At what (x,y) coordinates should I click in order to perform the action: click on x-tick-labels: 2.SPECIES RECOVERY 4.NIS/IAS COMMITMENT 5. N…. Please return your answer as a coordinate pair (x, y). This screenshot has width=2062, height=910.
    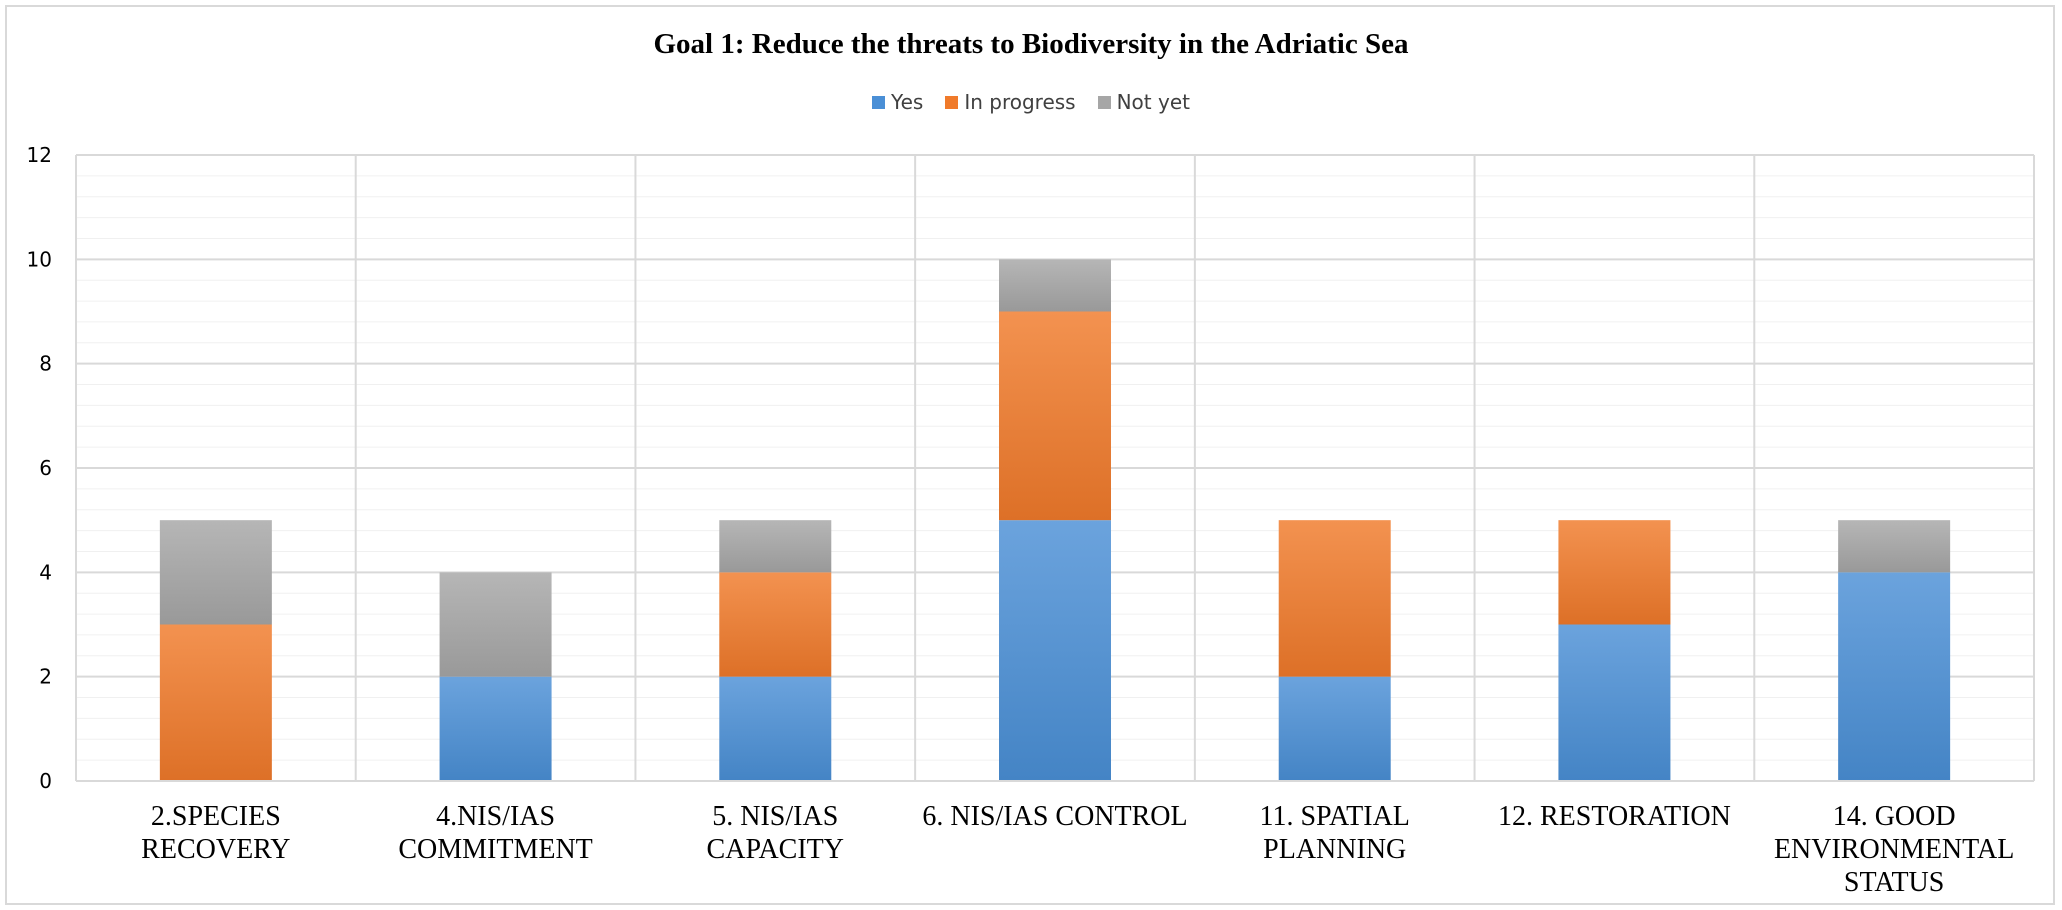
    Looking at the image, I should click on (1077, 849).